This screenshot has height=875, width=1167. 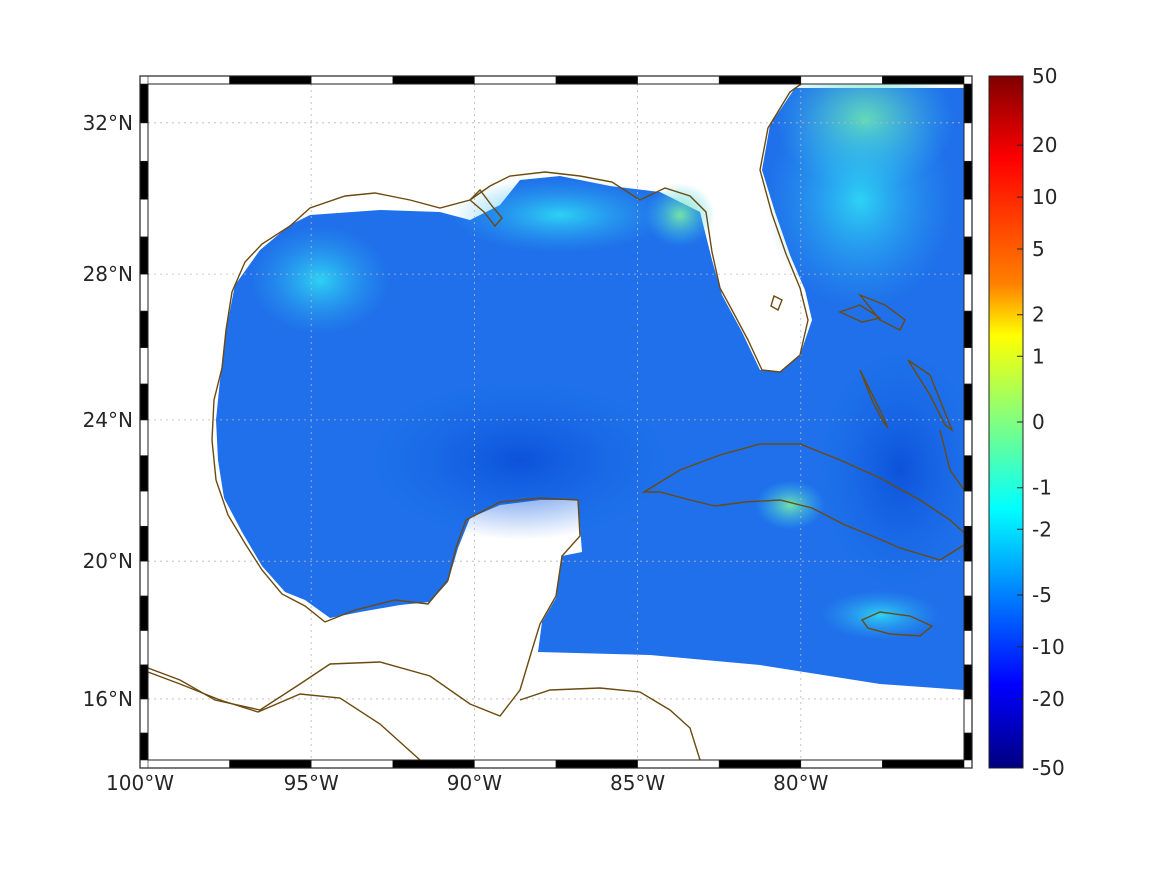 What do you see at coordinates (1044, 76) in the screenshot?
I see `colorbar-tick-label: 50` at bounding box center [1044, 76].